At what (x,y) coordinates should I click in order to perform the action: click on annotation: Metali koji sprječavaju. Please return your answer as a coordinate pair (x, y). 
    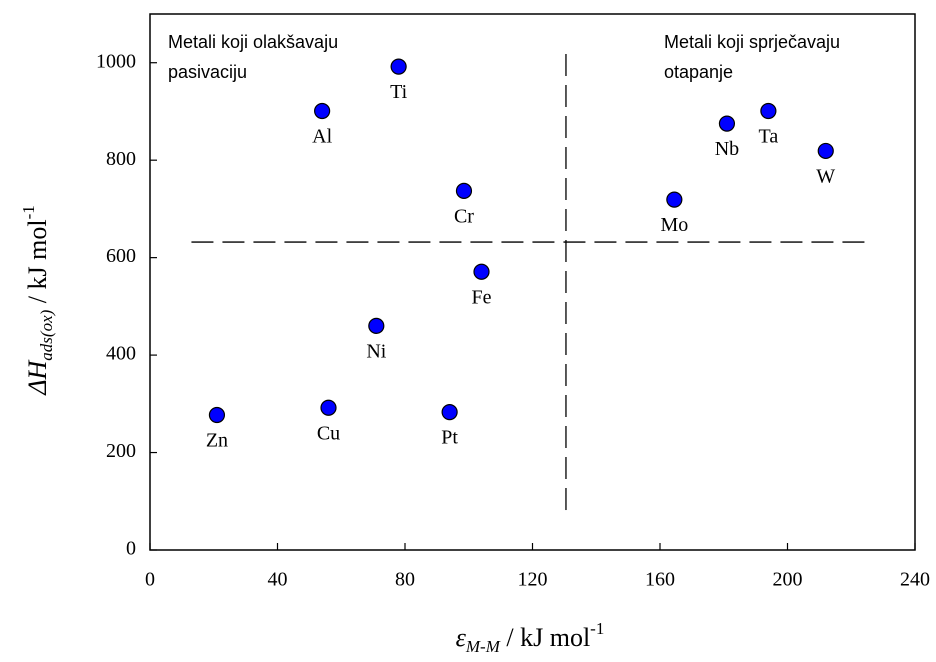
    Looking at the image, I should click on (752, 42).